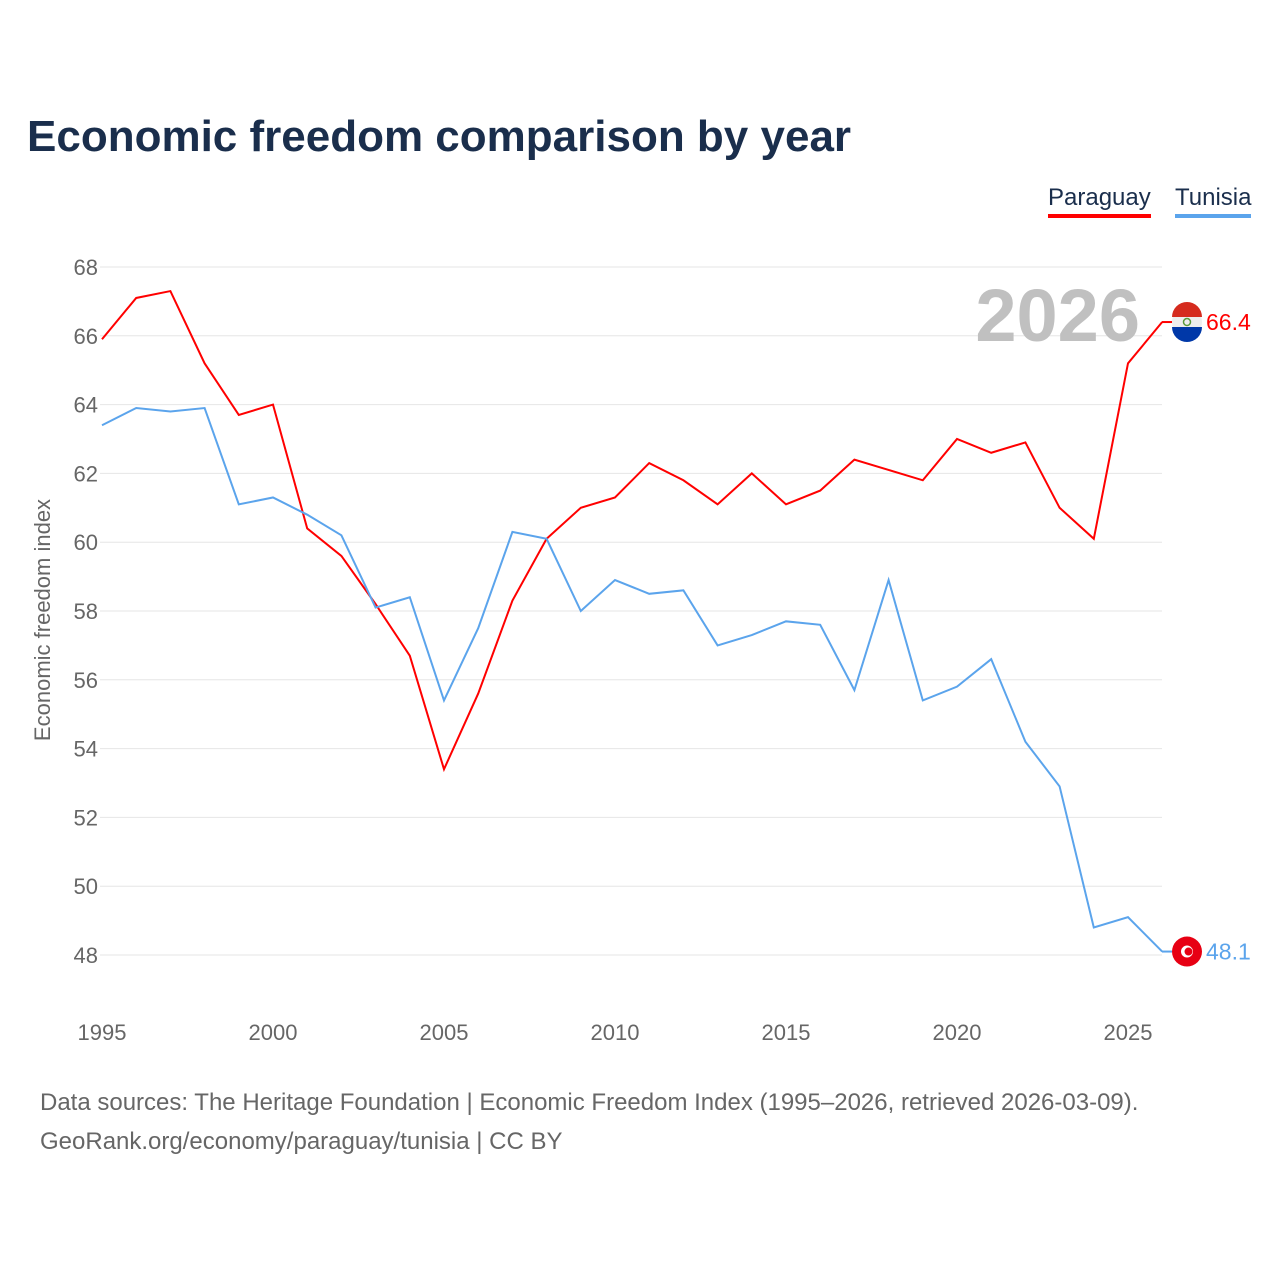 Image resolution: width=1280 pixels, height=1280 pixels. Describe the element at coordinates (1188, 951) in the screenshot. I see `flag-crescent` at that location.